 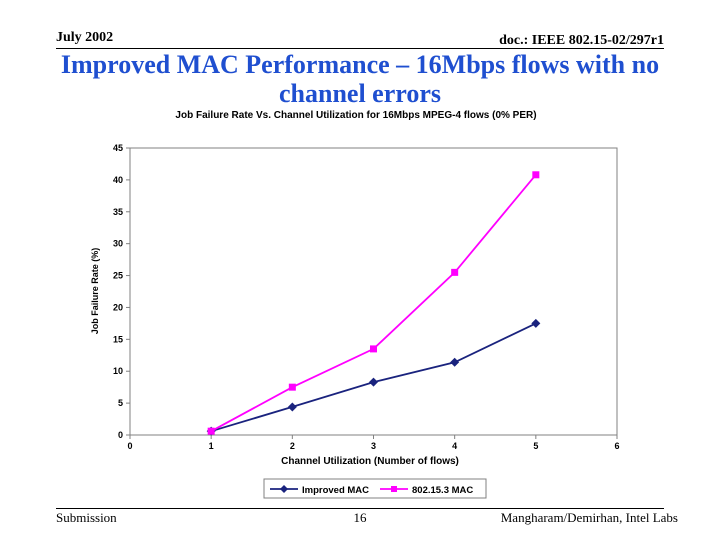 What do you see at coordinates (370, 461) in the screenshot?
I see `x-axis-label: Channel Utilization (Number of flows)` at bounding box center [370, 461].